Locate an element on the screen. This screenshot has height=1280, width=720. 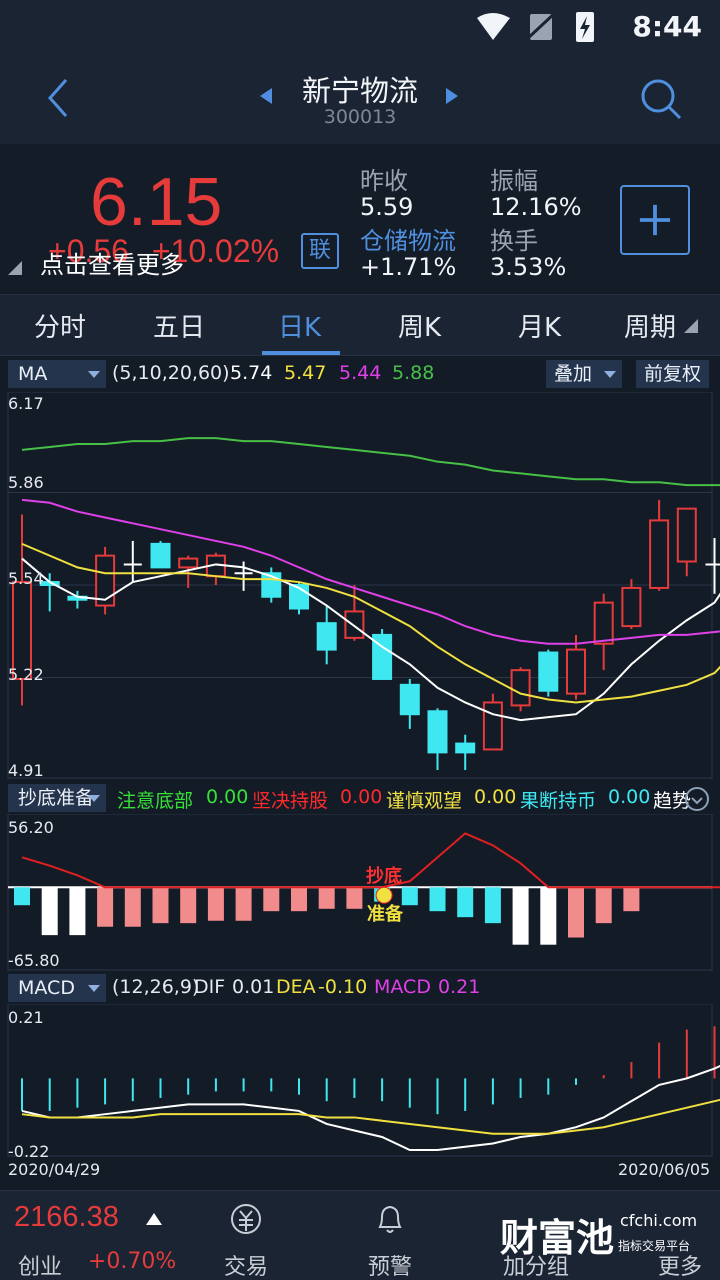
index-name: 创业 is located at coordinates (40, 1267).